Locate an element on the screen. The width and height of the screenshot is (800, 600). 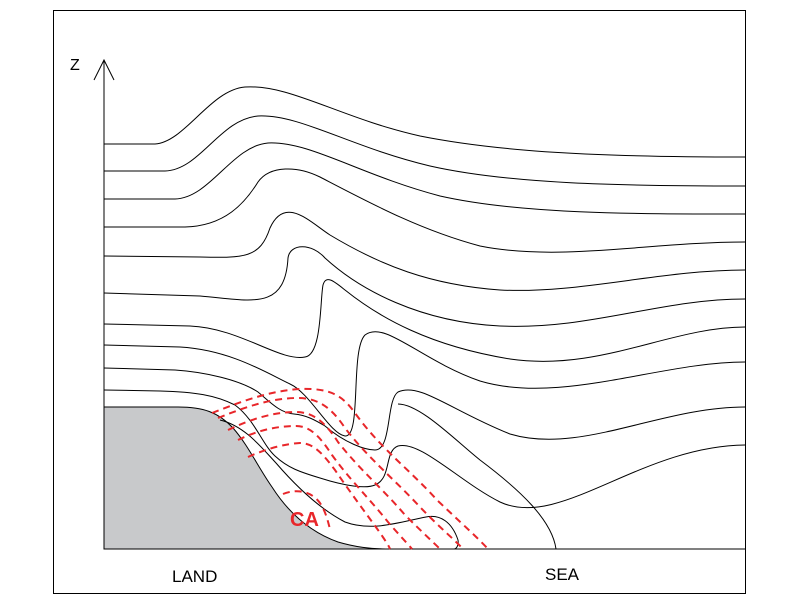
dashed-contours is located at coordinates (350, 468).